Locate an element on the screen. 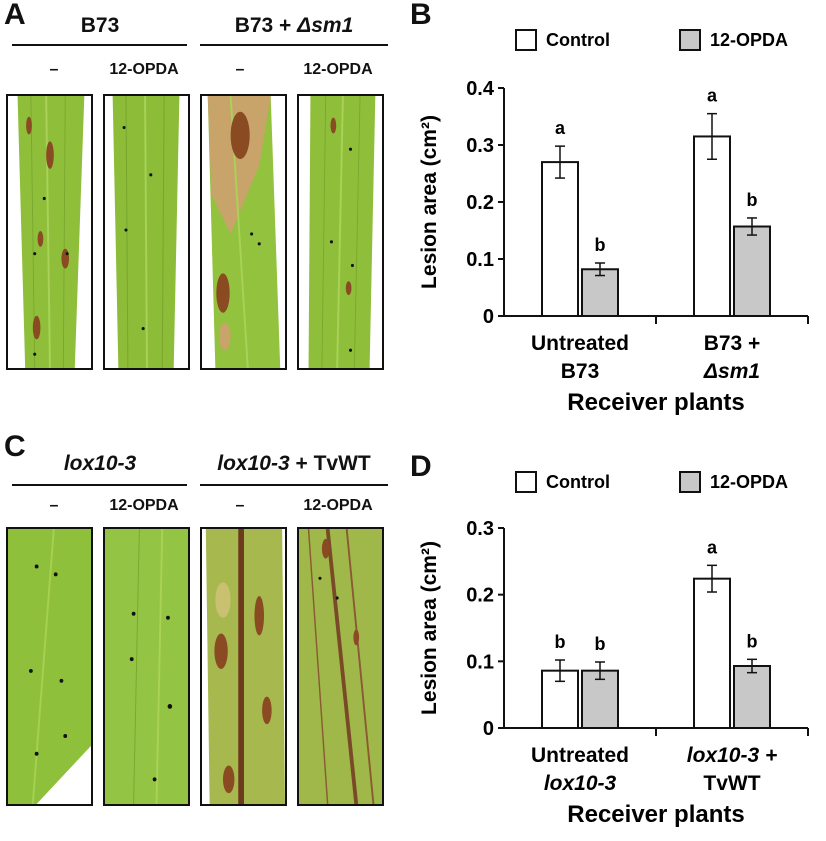 The height and width of the screenshot is (841, 826). group-title-lox10-3-tvwt: lox10-3 + TvWT is located at coordinates (294, 464).